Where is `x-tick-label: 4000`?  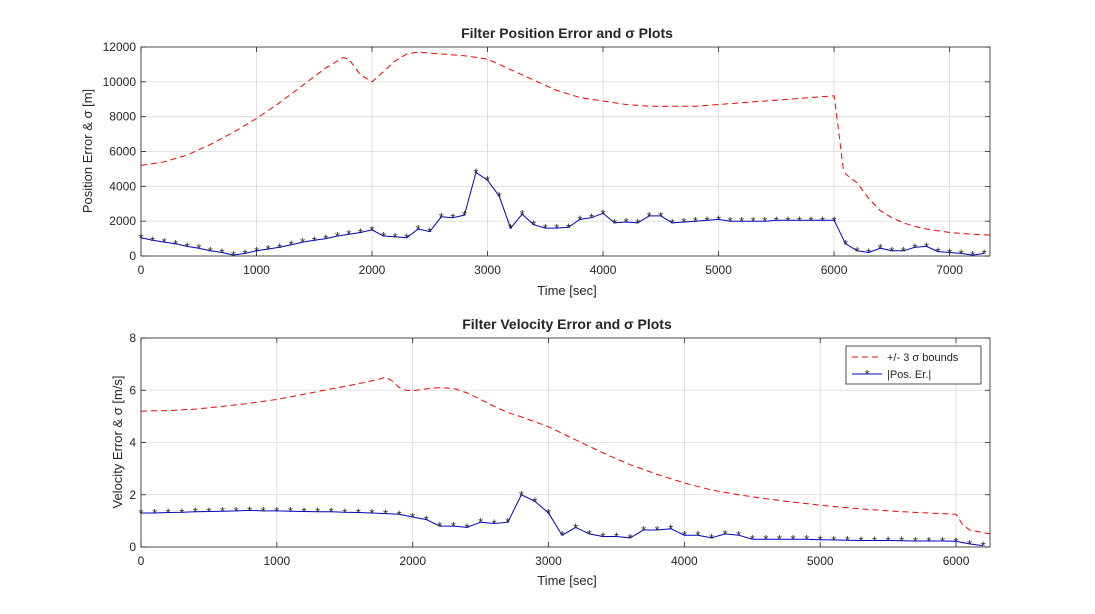 x-tick-label: 4000 is located at coordinates (603, 270).